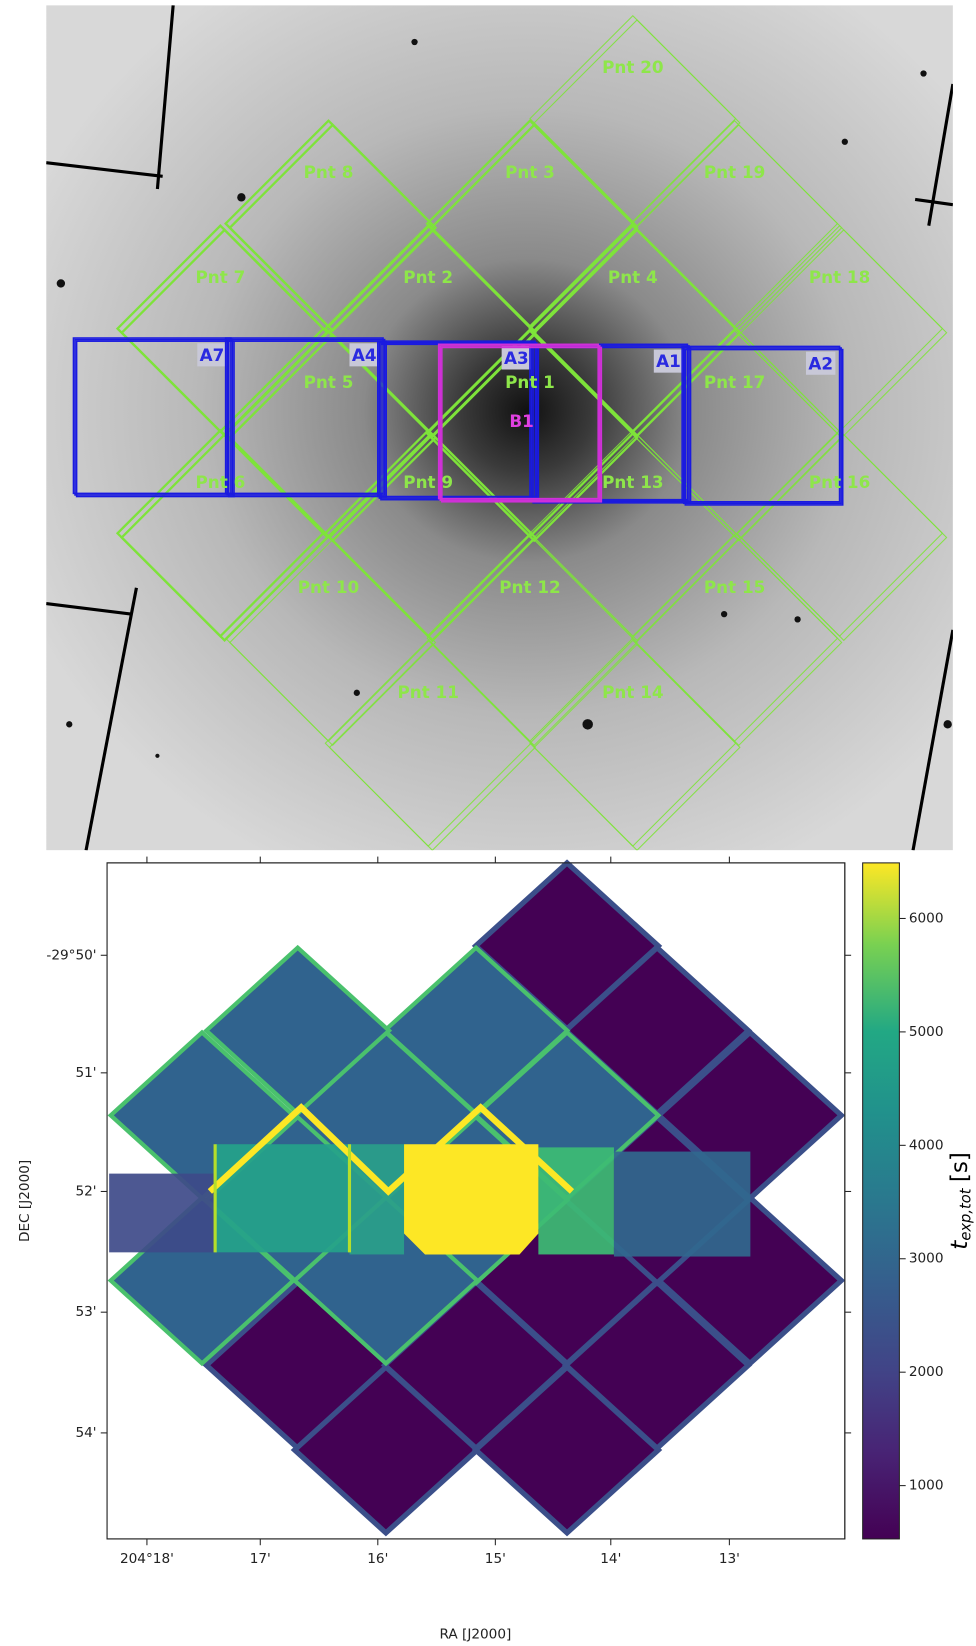  Describe the element at coordinates (530, 172) in the screenshot. I see `pointing-label: Pnt 3` at that location.